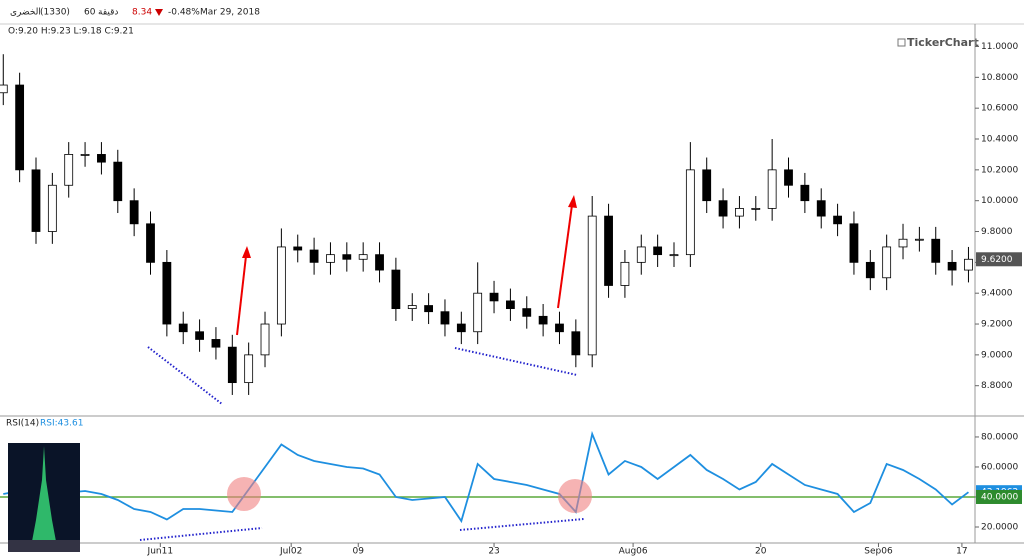 This screenshot has width=1024, height=558. What do you see at coordinates (142, 13) in the screenshot?
I see `last-price: 8.34` at bounding box center [142, 13].